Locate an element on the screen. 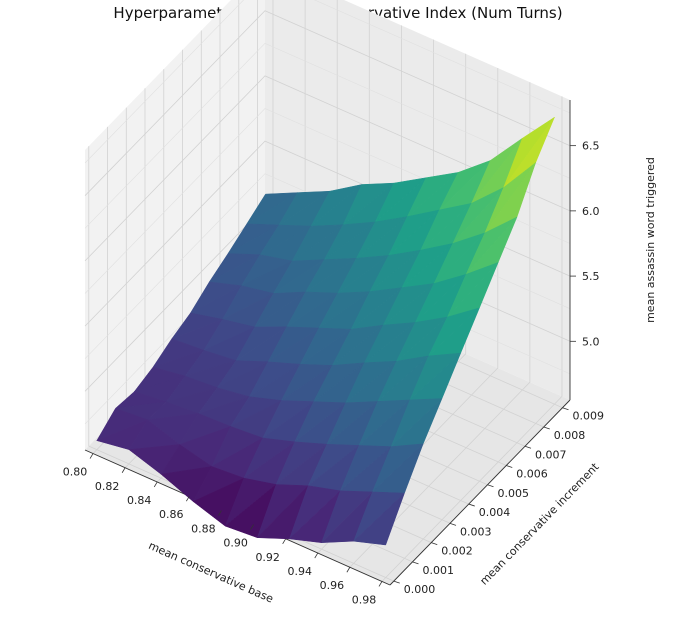 Image resolution: width=680 pixels, height=618 pixels. x-tick-label: 0.90 is located at coordinates (235, 543).